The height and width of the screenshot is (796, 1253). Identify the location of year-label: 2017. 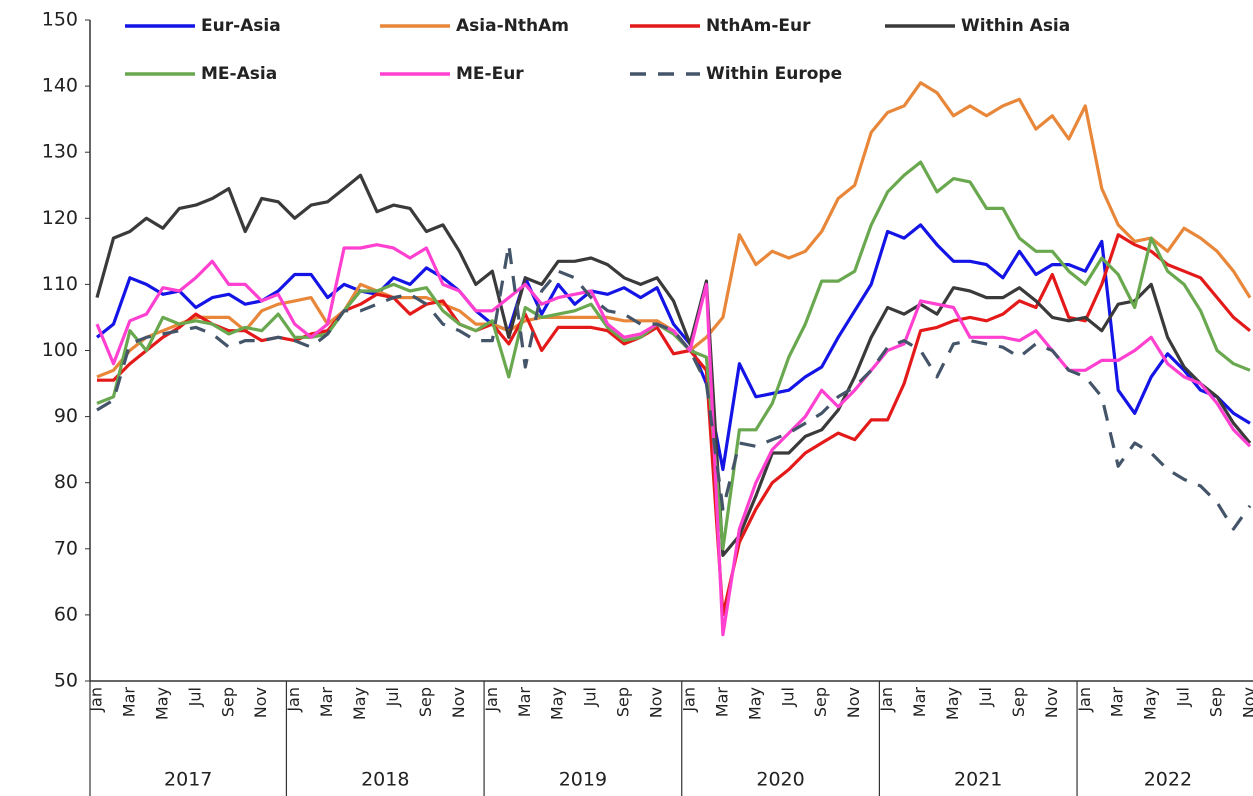
(188, 780).